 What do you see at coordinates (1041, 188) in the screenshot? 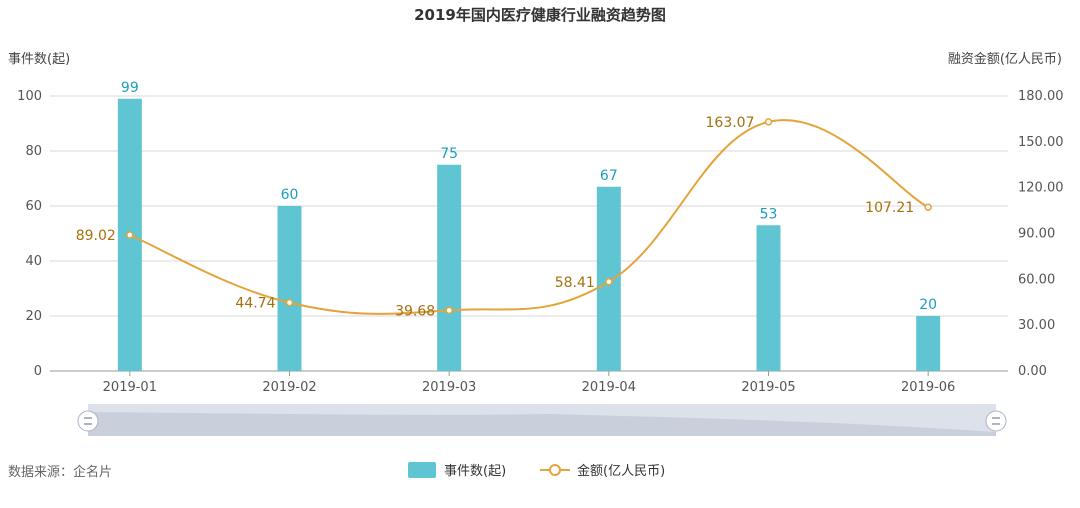
I see `right-tick-label: 120.00` at bounding box center [1041, 188].